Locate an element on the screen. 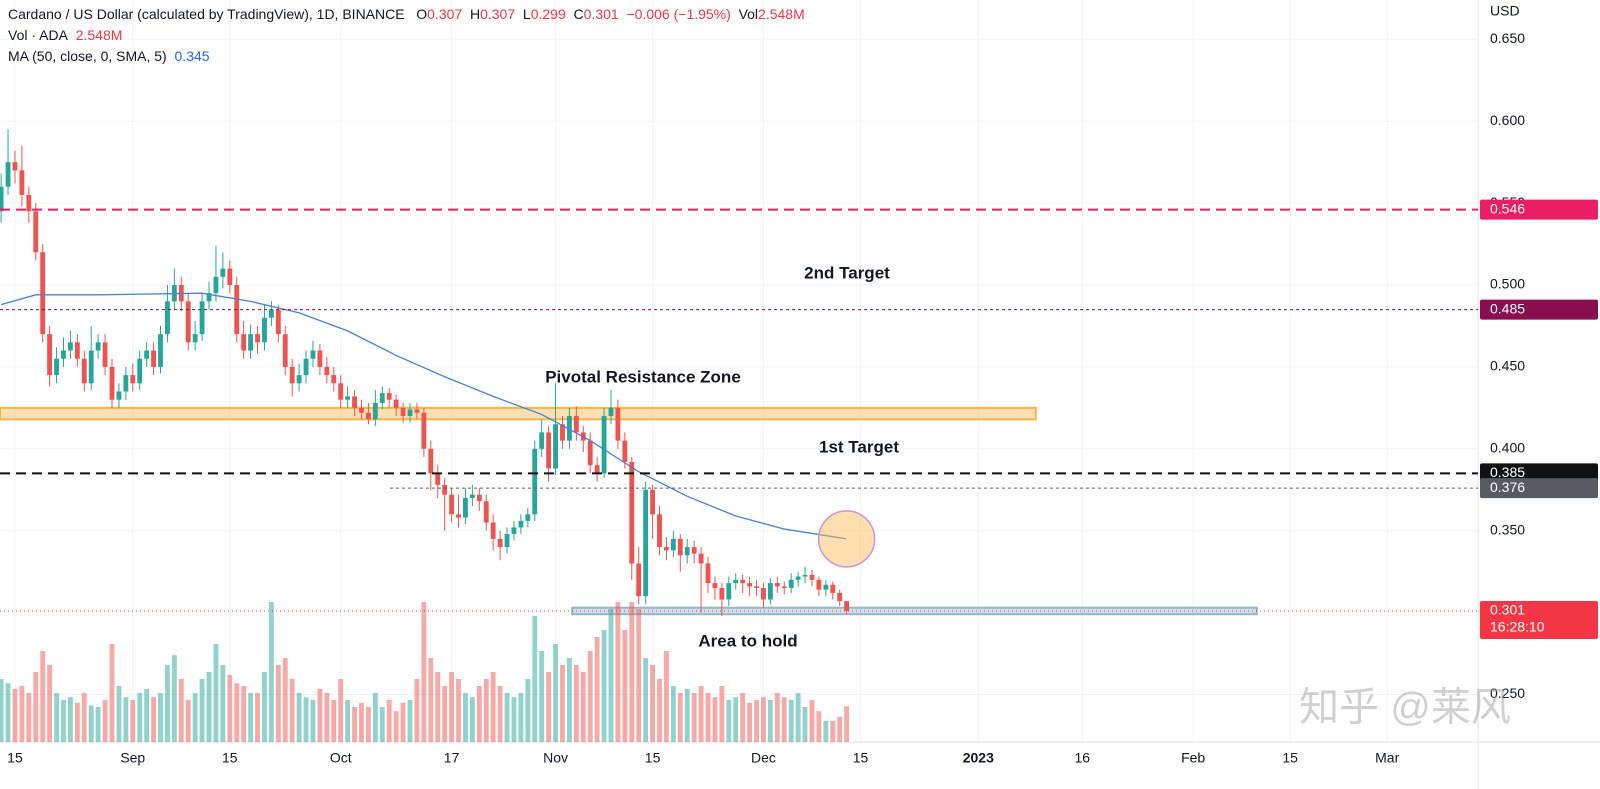 Image resolution: width=1600 pixels, height=789 pixels. y-tick-label: 0.450 is located at coordinates (1507, 366).